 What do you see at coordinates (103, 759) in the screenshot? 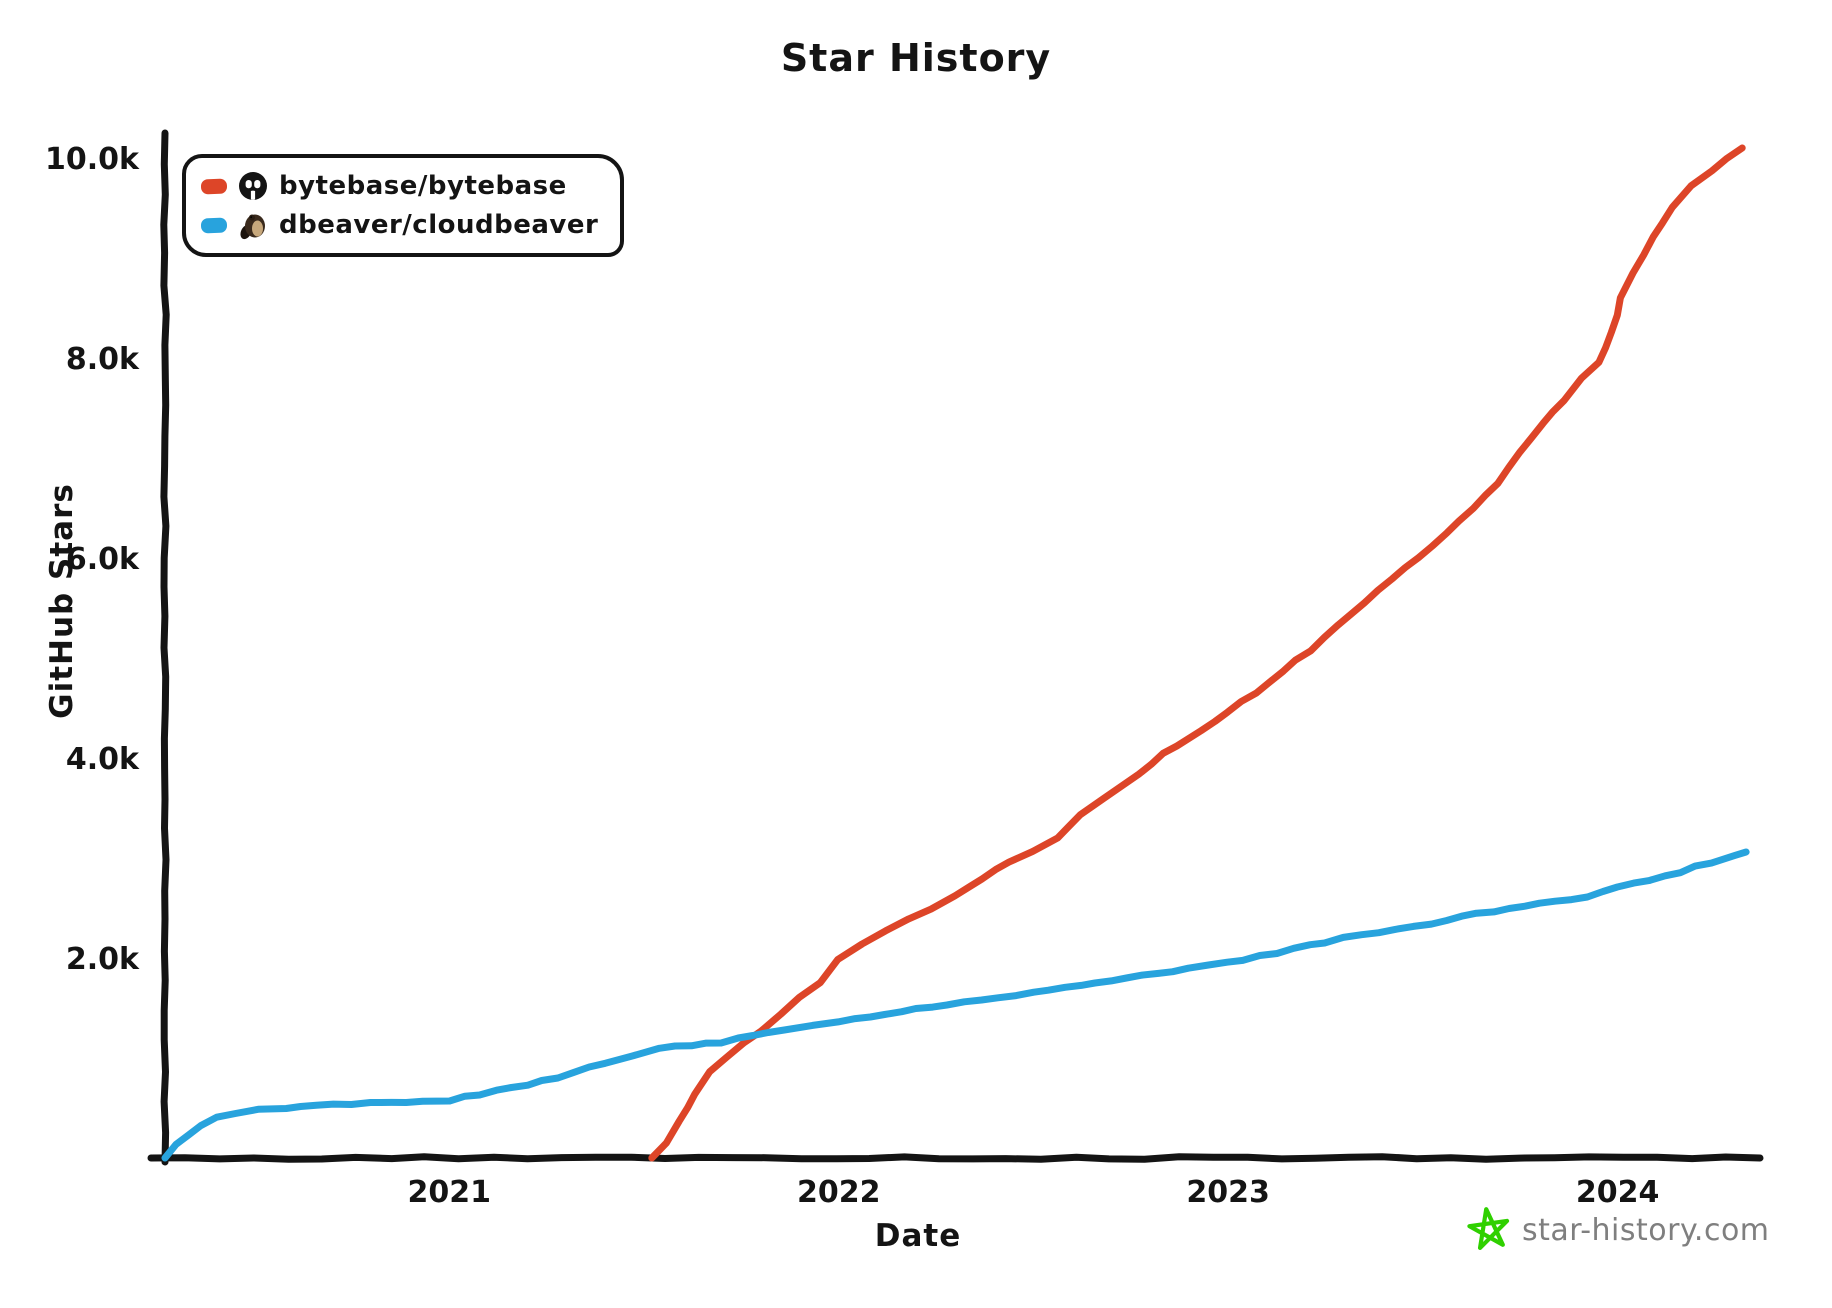
I see `y-tick-label: 4.0k` at bounding box center [103, 759].